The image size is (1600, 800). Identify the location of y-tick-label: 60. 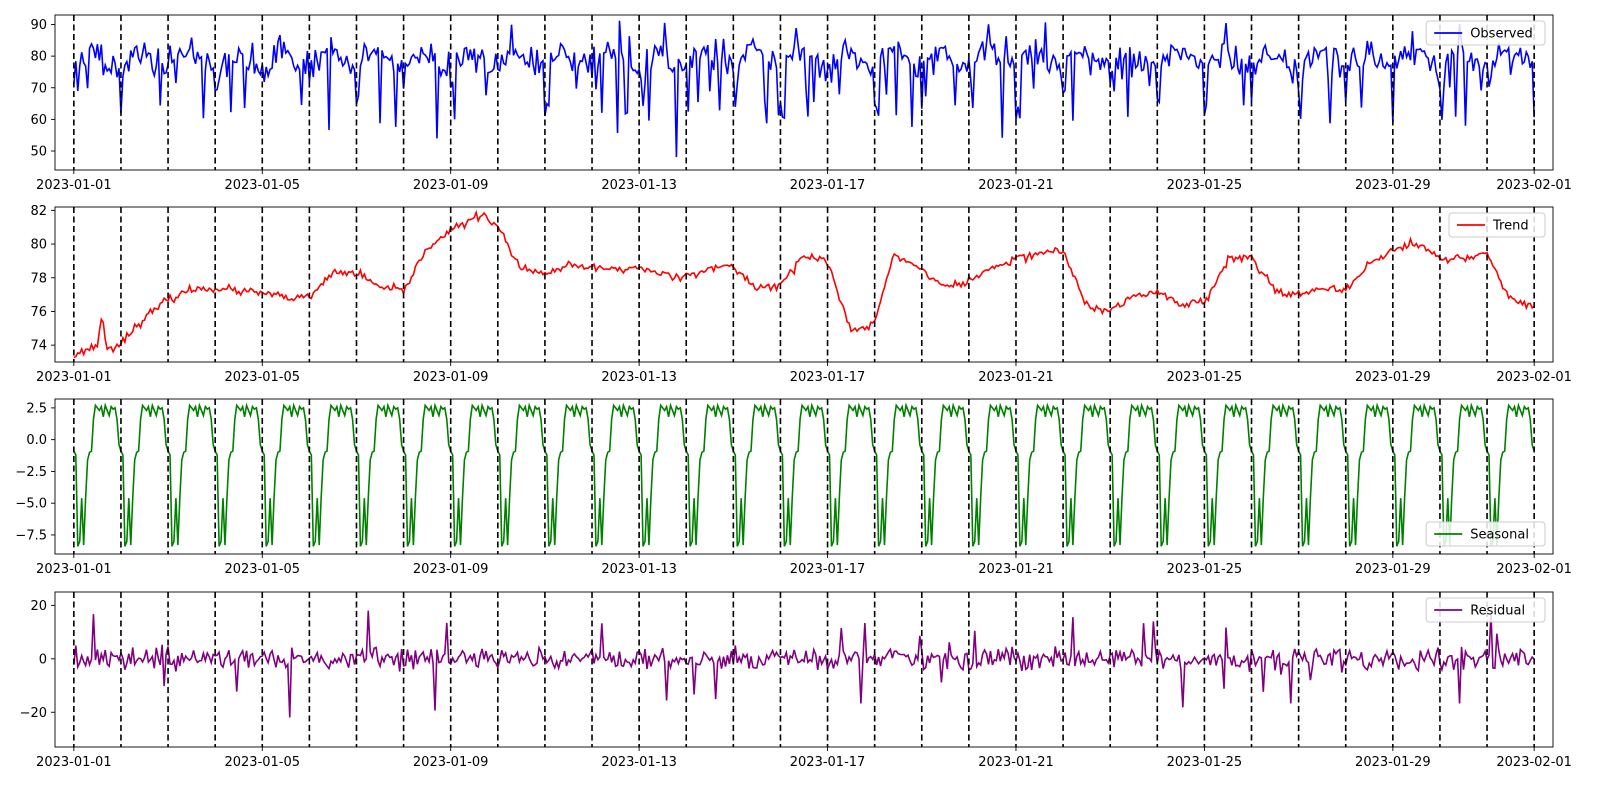
(38, 120).